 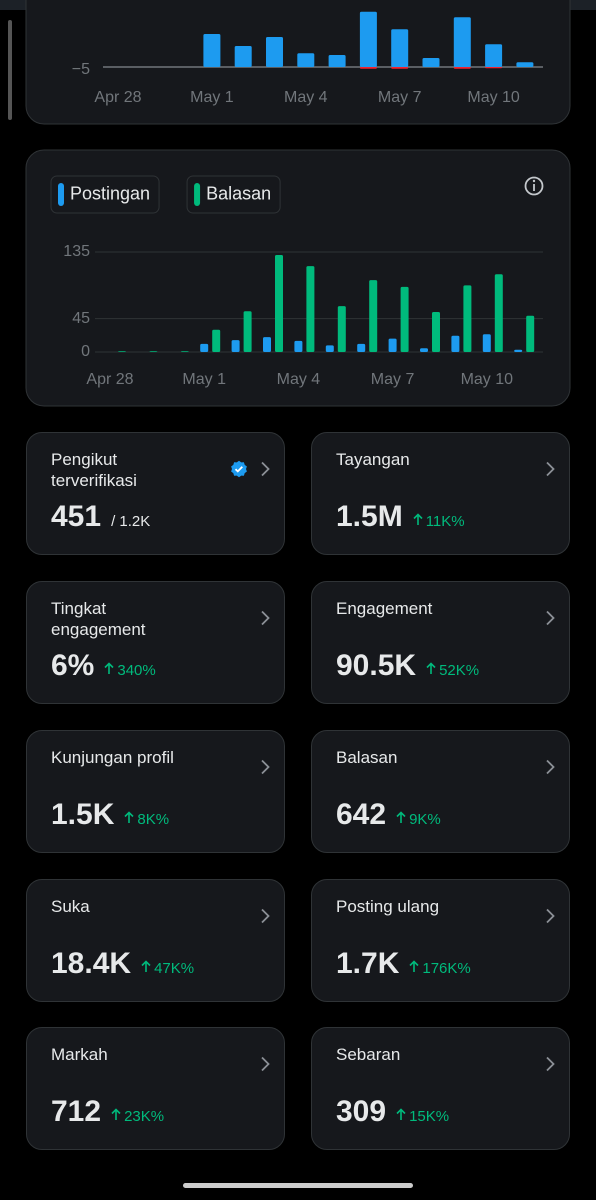 I want to click on metric-value-row: 1.5M 11K%, so click(x=400, y=517).